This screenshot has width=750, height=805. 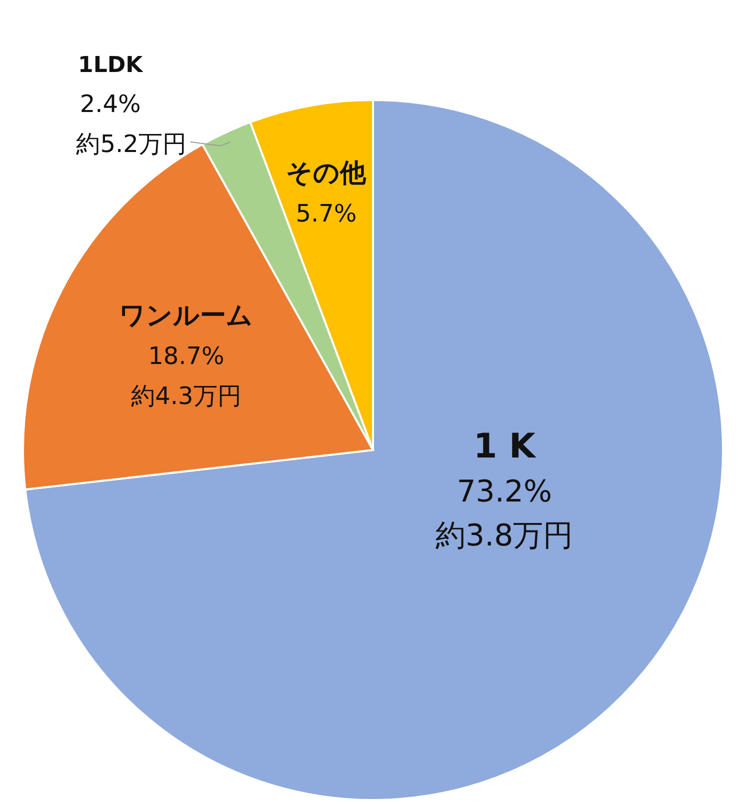 What do you see at coordinates (131, 124) in the screenshot?
I see `data-label: 2.4% 約5.2万円` at bounding box center [131, 124].